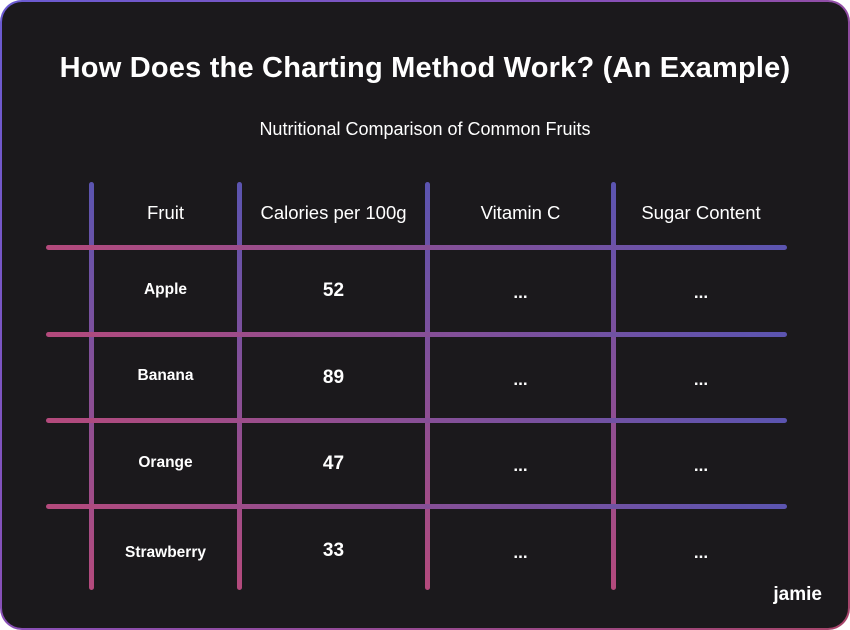 The image size is (850, 630). Describe the element at coordinates (333, 550) in the screenshot. I see `row-strawberry-calories: 33` at that location.